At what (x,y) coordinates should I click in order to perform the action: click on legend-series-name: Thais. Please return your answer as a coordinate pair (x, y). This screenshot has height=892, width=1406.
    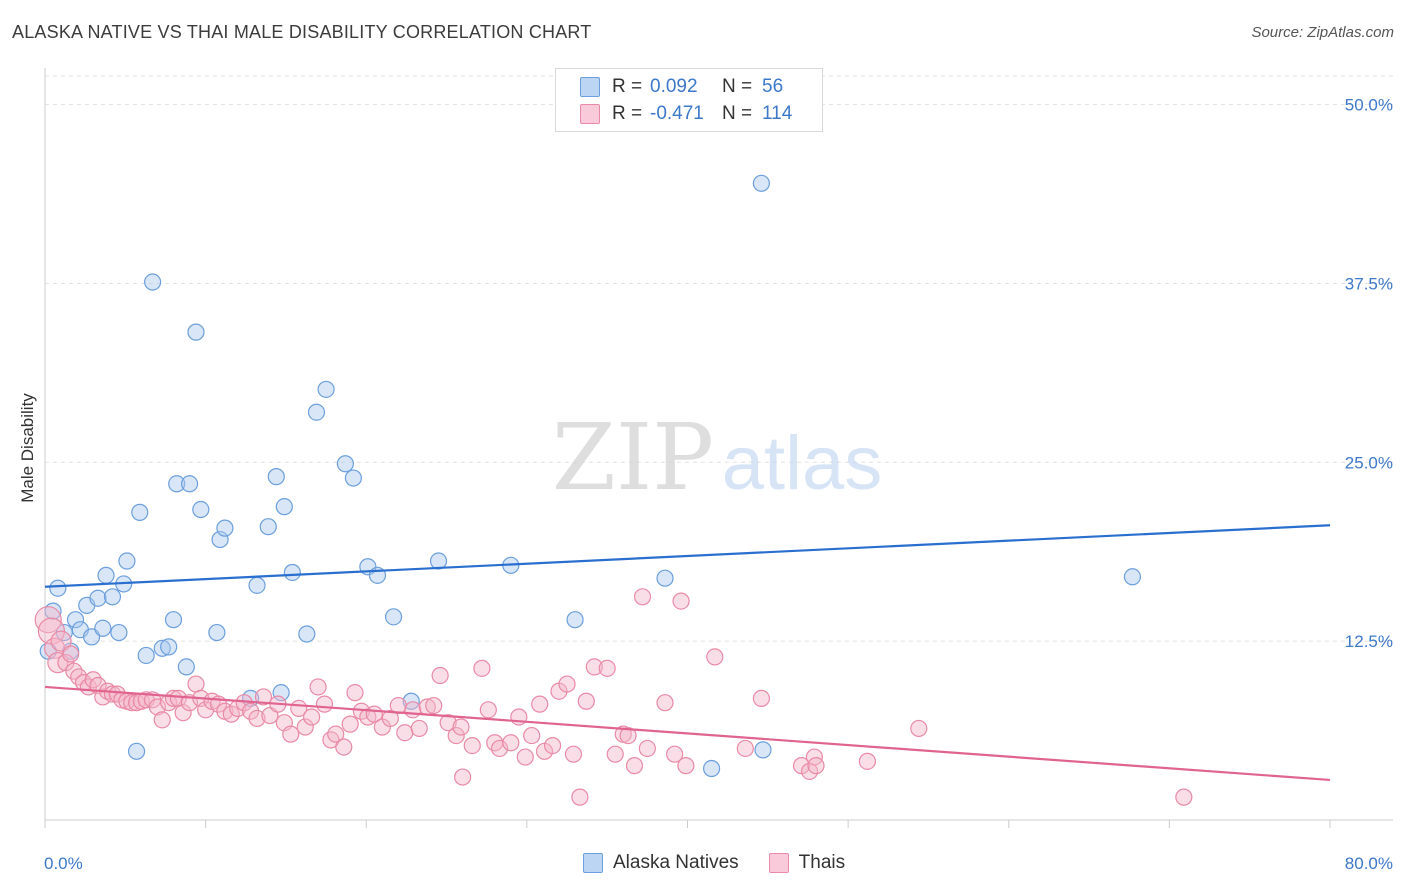
    Looking at the image, I should click on (822, 862).